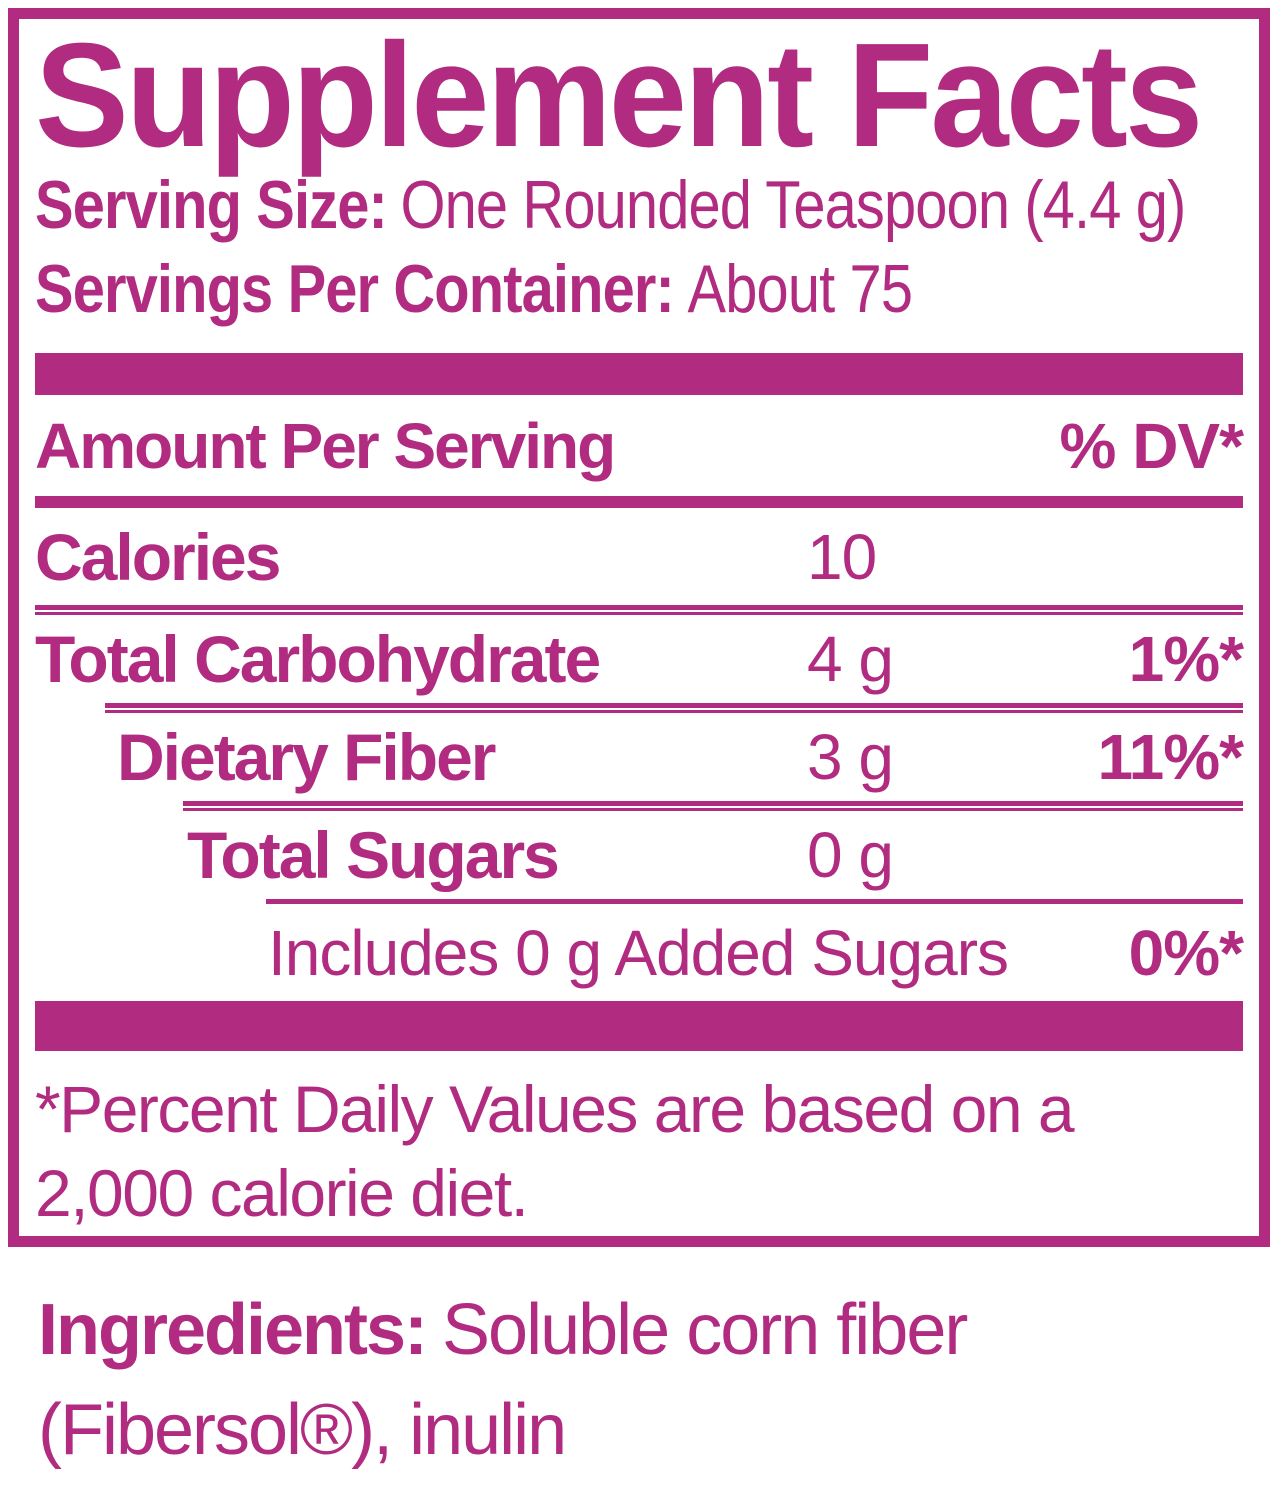  What do you see at coordinates (555, 1109) in the screenshot?
I see `footnote-line-1: *Percent Daily Values are based on a` at bounding box center [555, 1109].